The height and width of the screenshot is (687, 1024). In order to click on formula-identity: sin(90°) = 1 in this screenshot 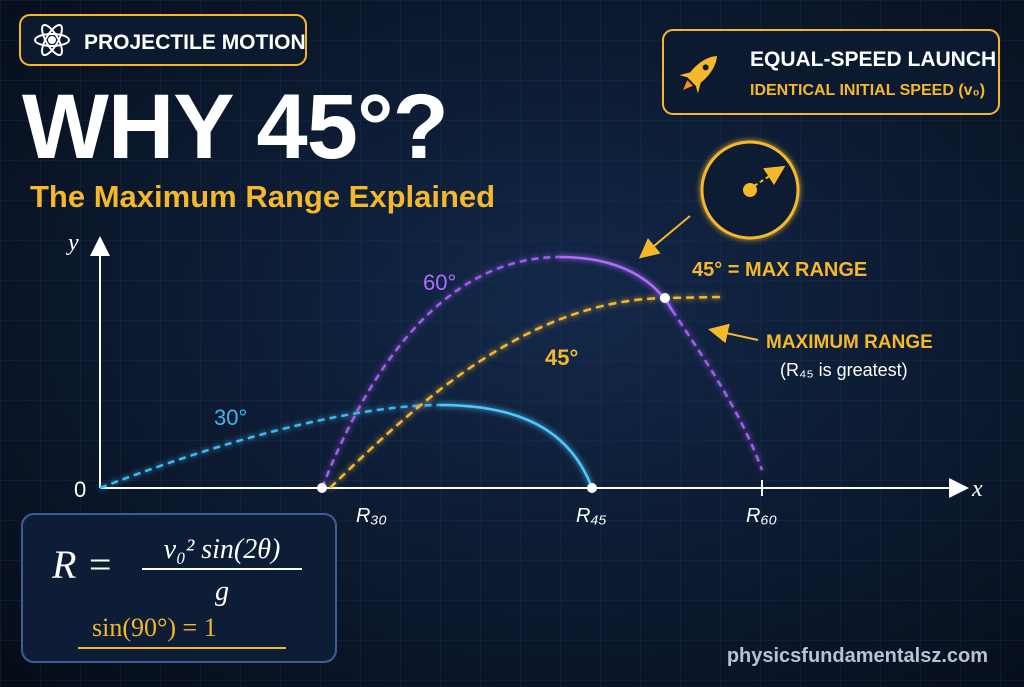, I will do `click(154, 627)`.